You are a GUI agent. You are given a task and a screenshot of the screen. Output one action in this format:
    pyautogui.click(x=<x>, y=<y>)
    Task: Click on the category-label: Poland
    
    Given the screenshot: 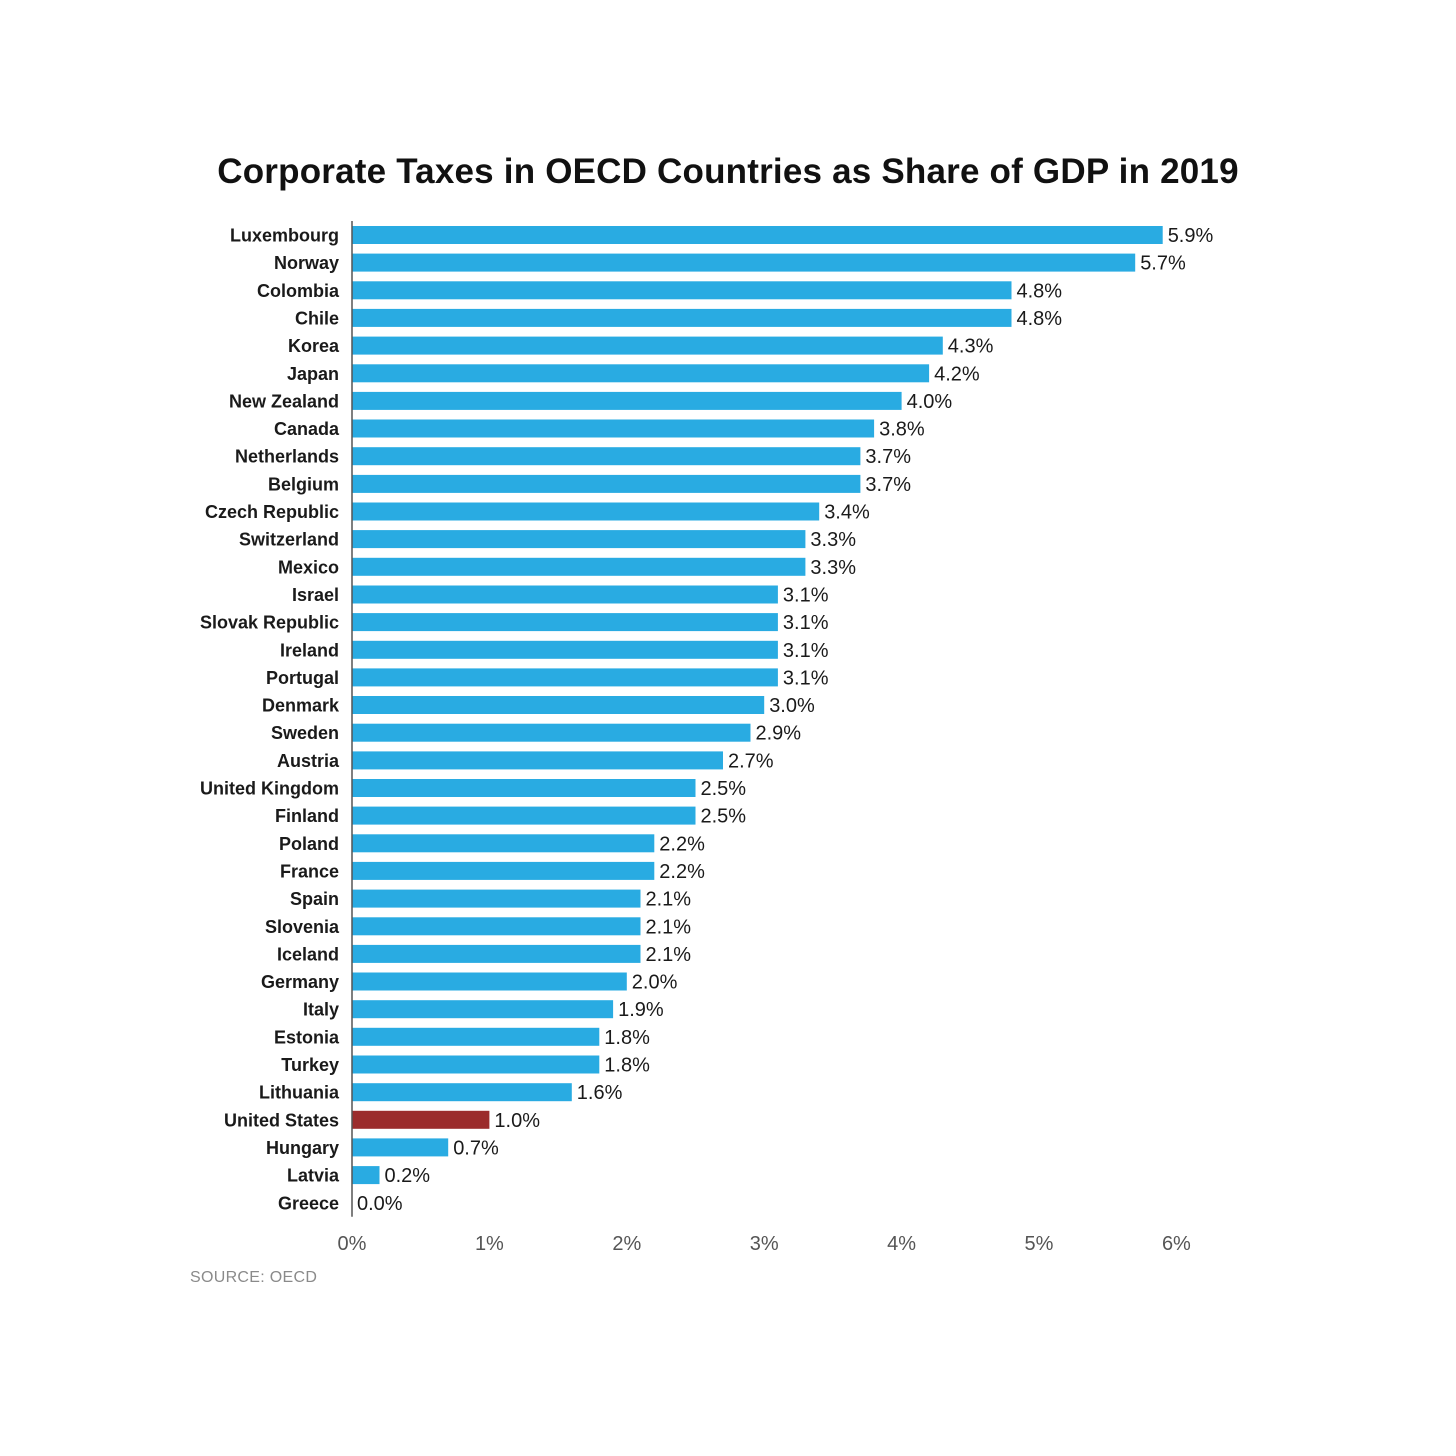 What is the action you would take?
    pyautogui.click(x=309, y=844)
    